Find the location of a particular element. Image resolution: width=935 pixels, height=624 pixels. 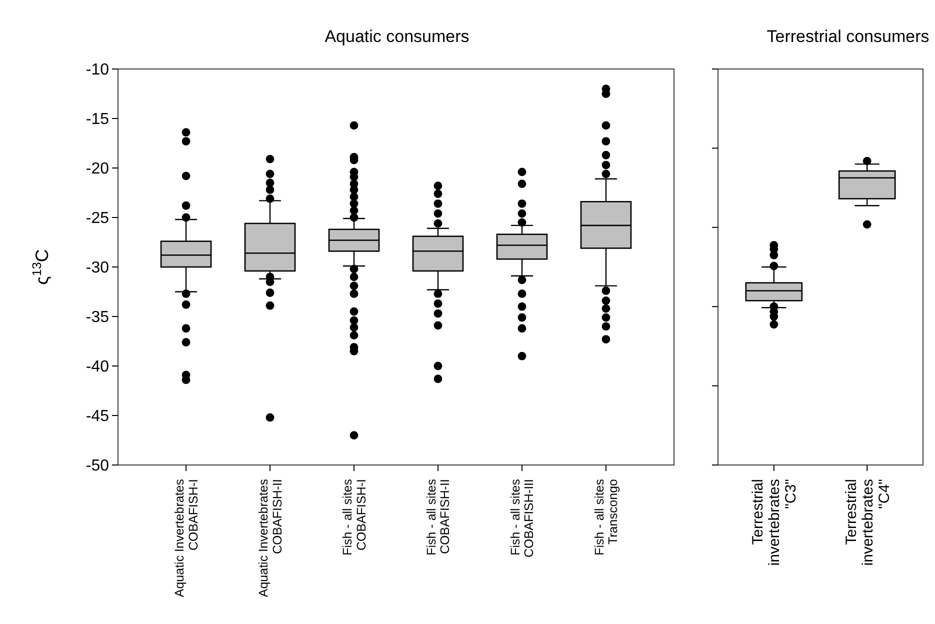

y-tick-label: -50 is located at coordinates (98, 466).